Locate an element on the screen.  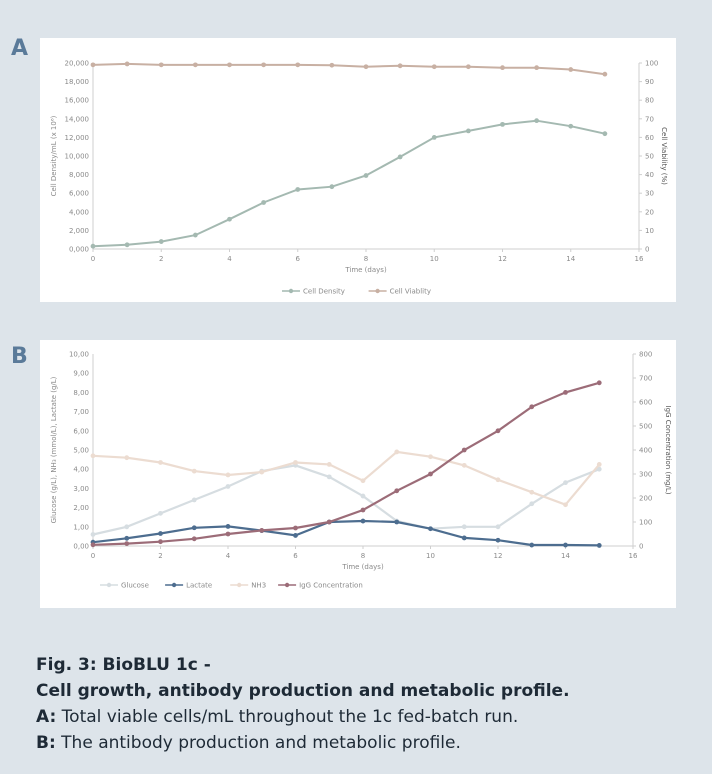
x-tick-label: 4 is located at coordinates (228, 556).